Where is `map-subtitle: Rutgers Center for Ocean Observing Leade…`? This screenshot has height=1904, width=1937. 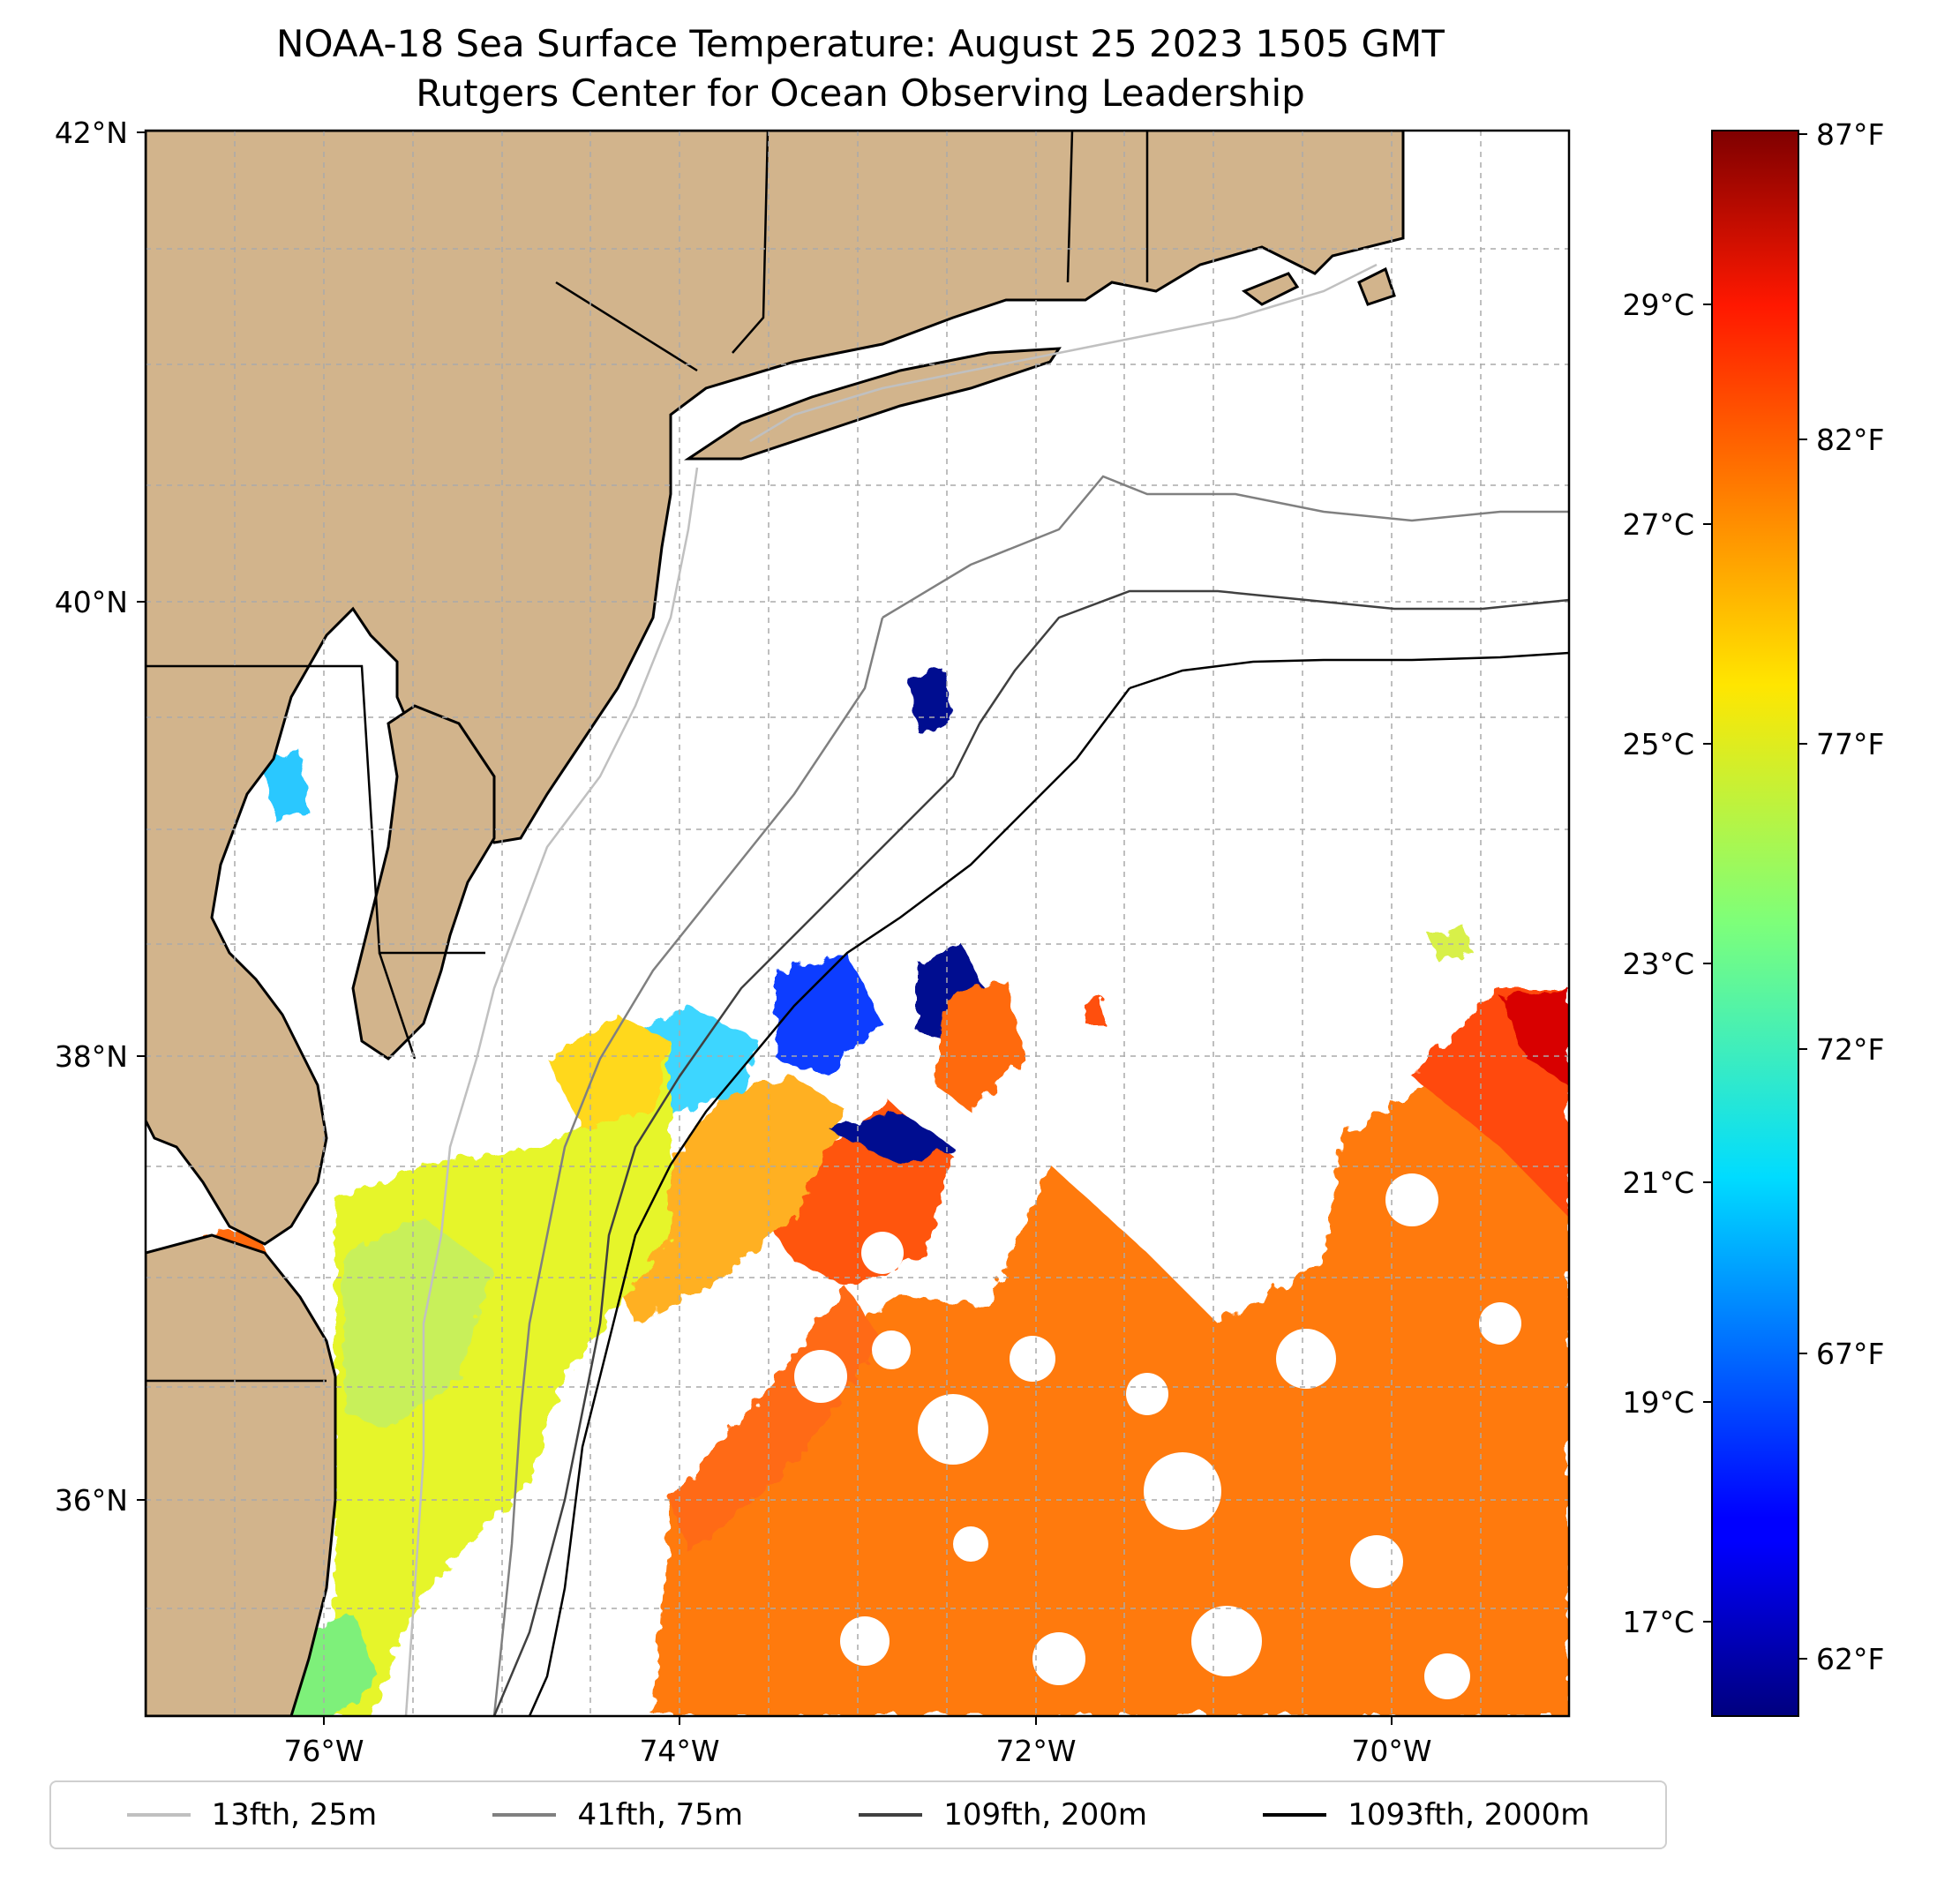 map-subtitle: Rutgers Center for Ocean Observing Leade… is located at coordinates (861, 93).